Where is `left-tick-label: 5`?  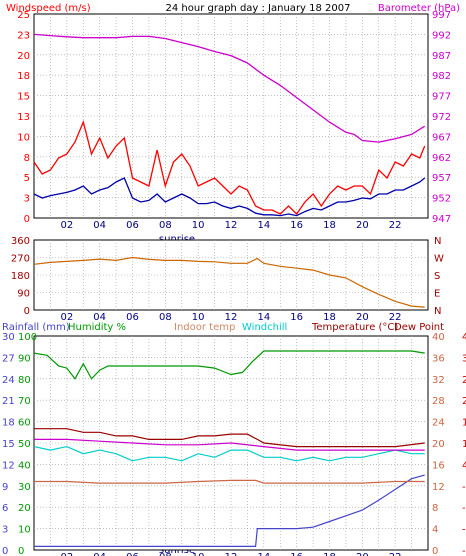 left-tick-label: 5 is located at coordinates (27, 178).